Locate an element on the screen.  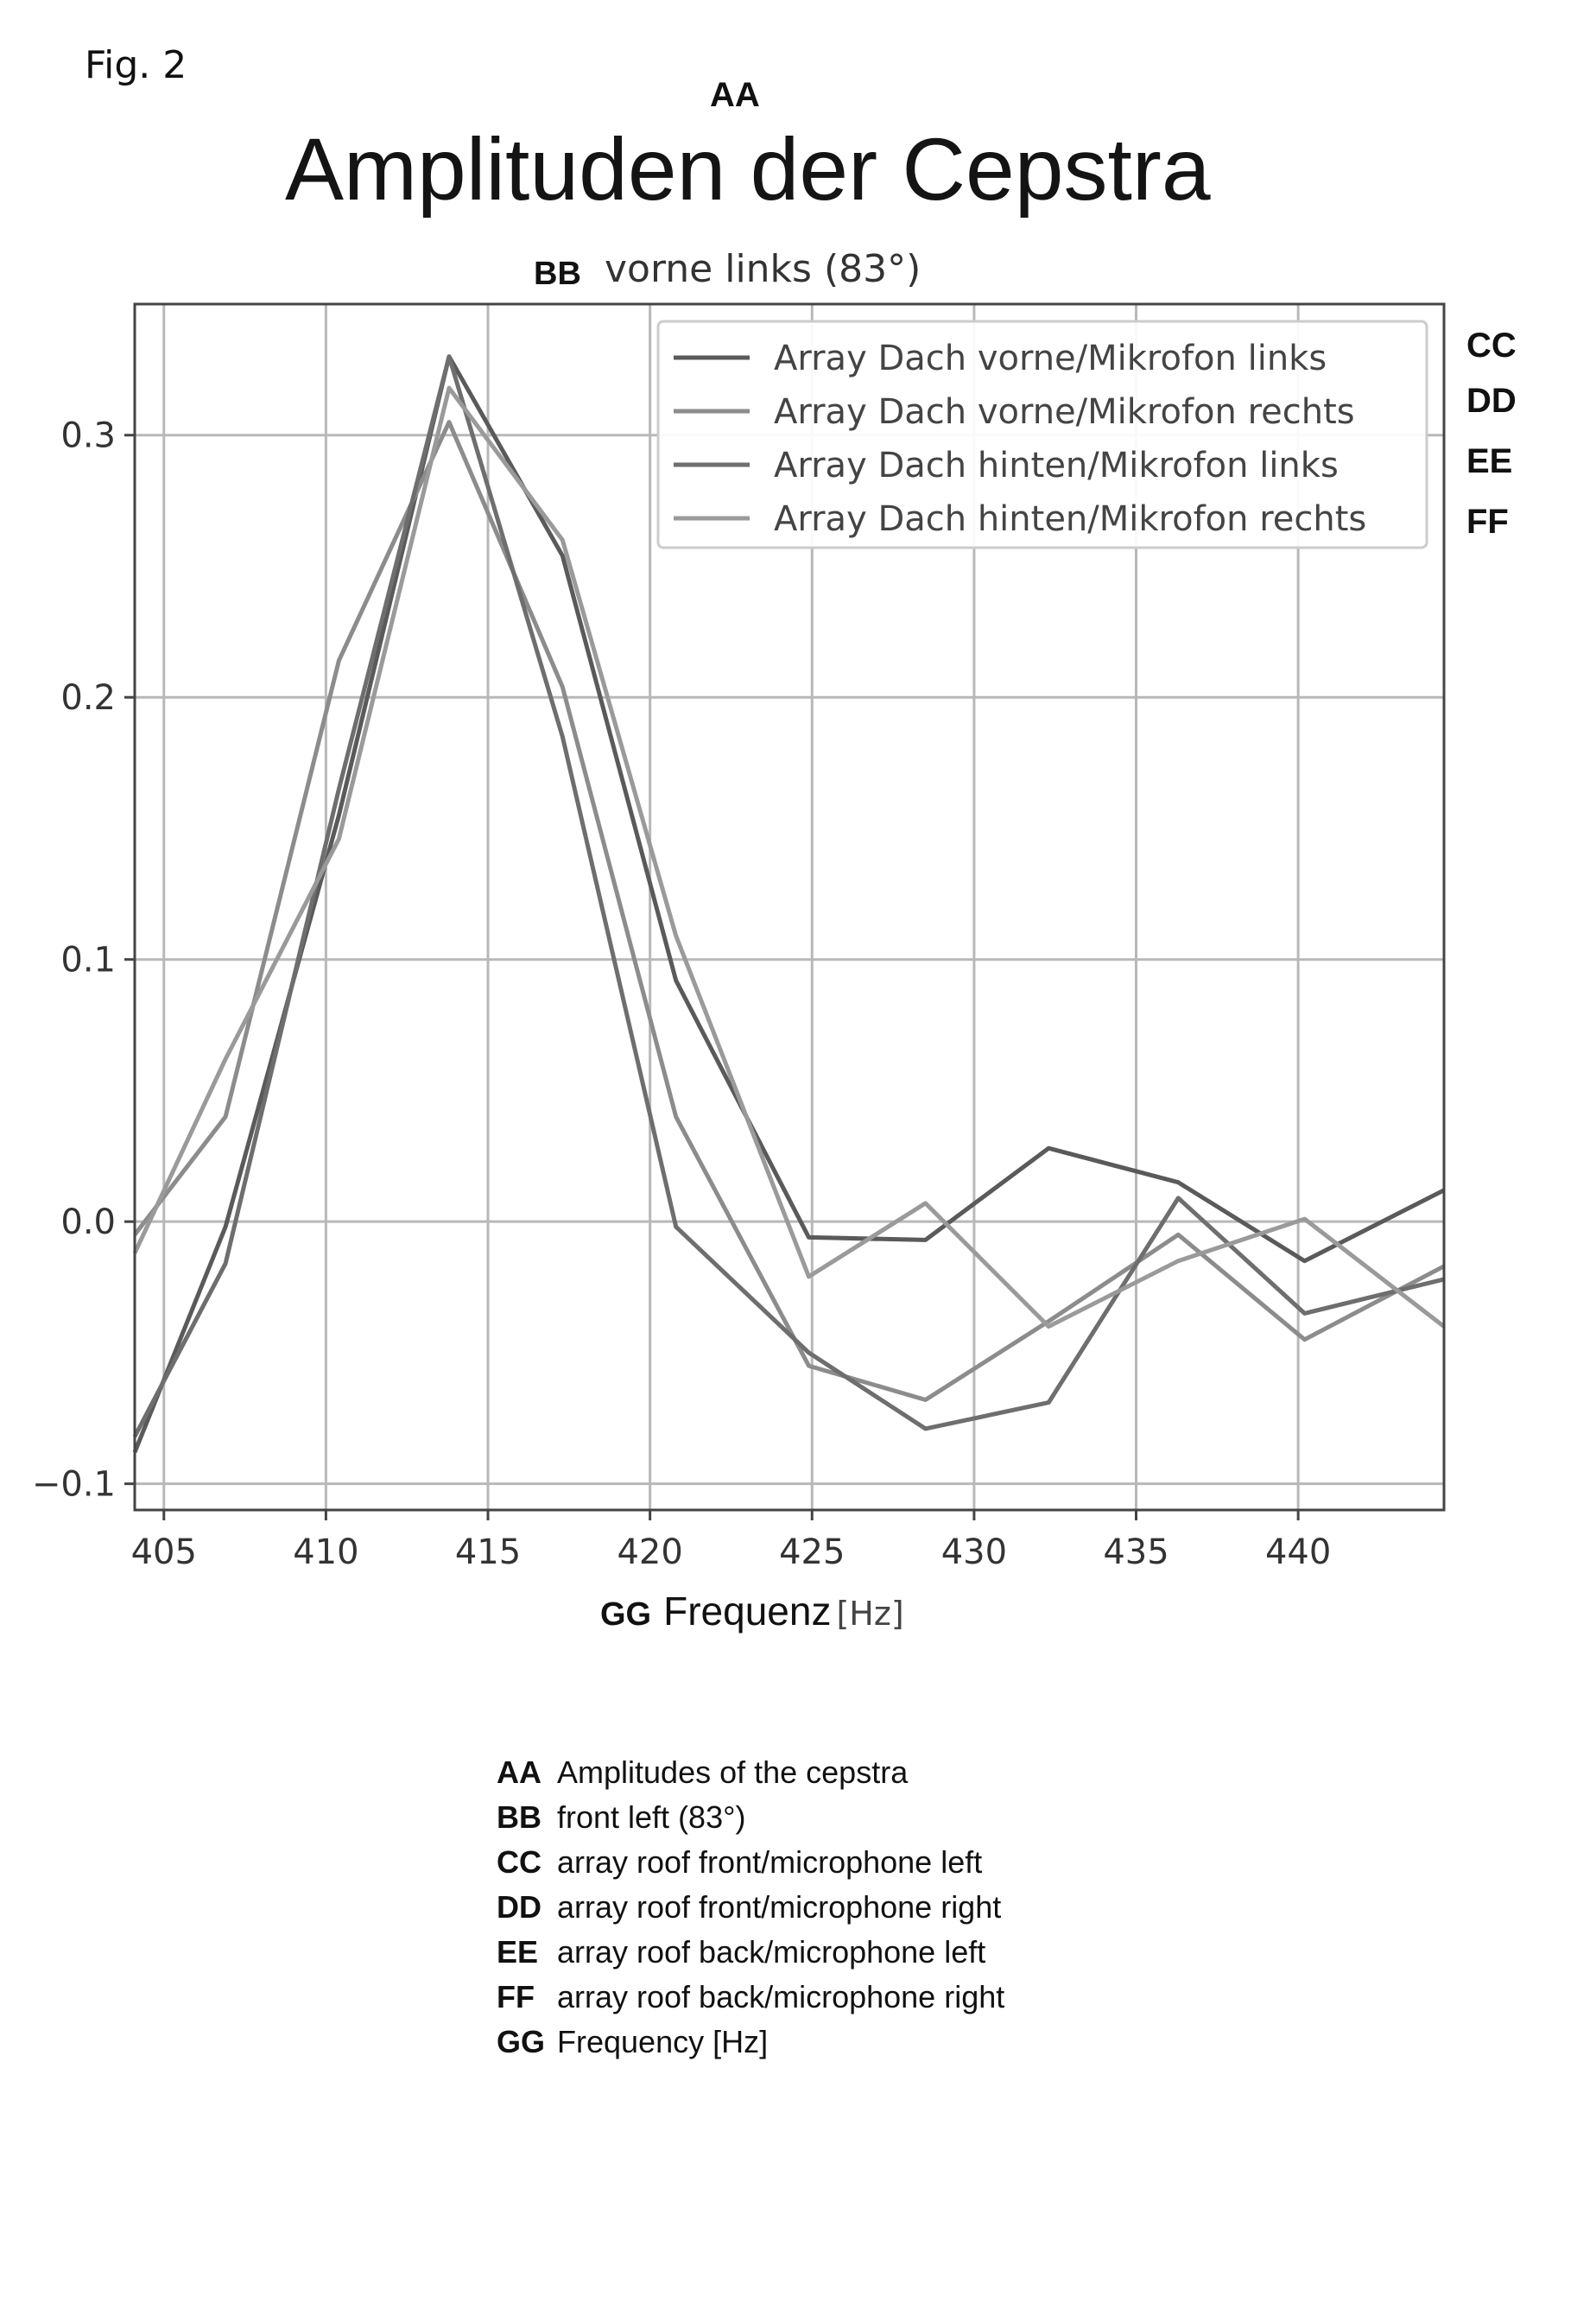
y-tick-label: −0.1 is located at coordinates (74, 1485).